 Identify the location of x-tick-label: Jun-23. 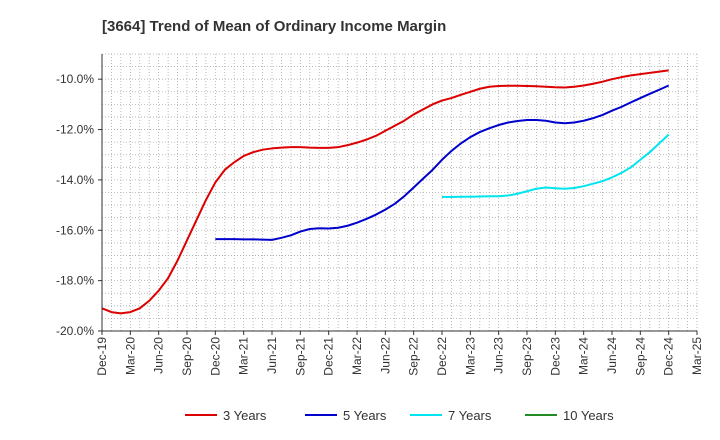
(499, 355).